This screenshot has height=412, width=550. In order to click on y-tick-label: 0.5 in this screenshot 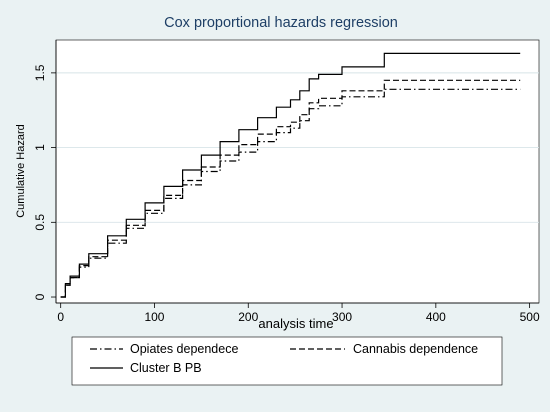, I will do `click(40, 222)`.